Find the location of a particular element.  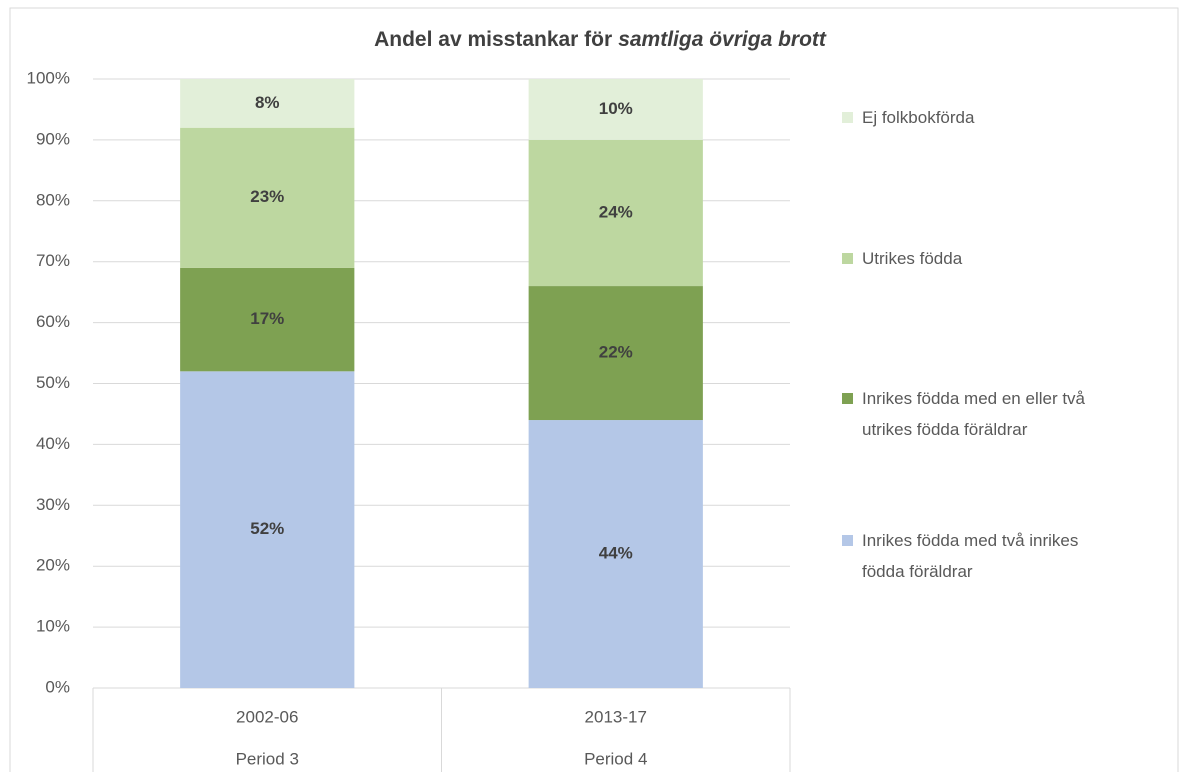

data-label: 44% is located at coordinates (616, 553).